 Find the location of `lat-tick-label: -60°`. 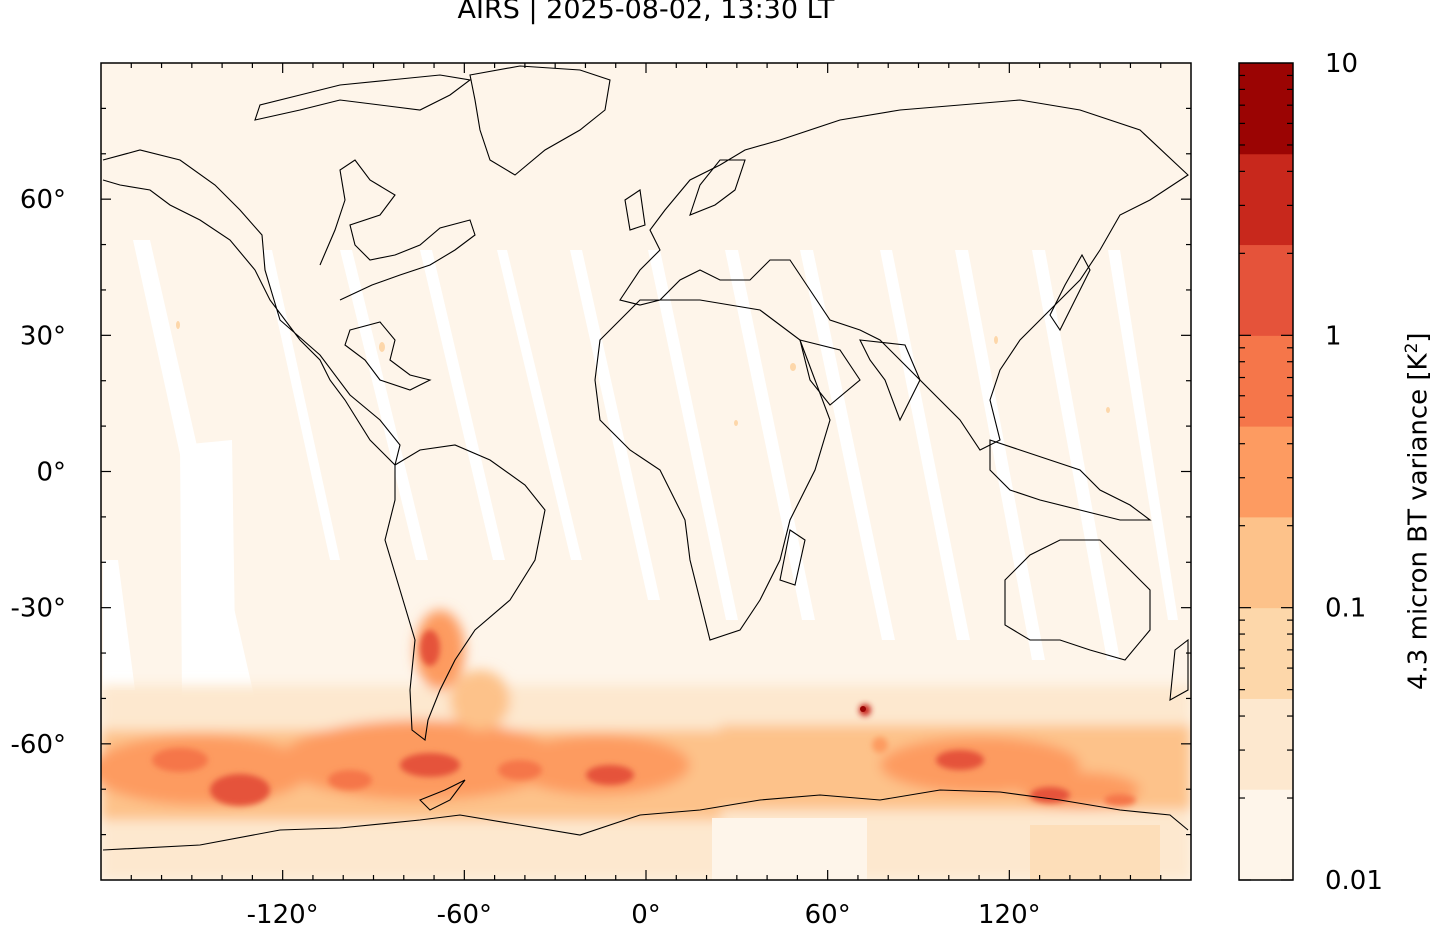

lat-tick-label: -60° is located at coordinates (38, 745).